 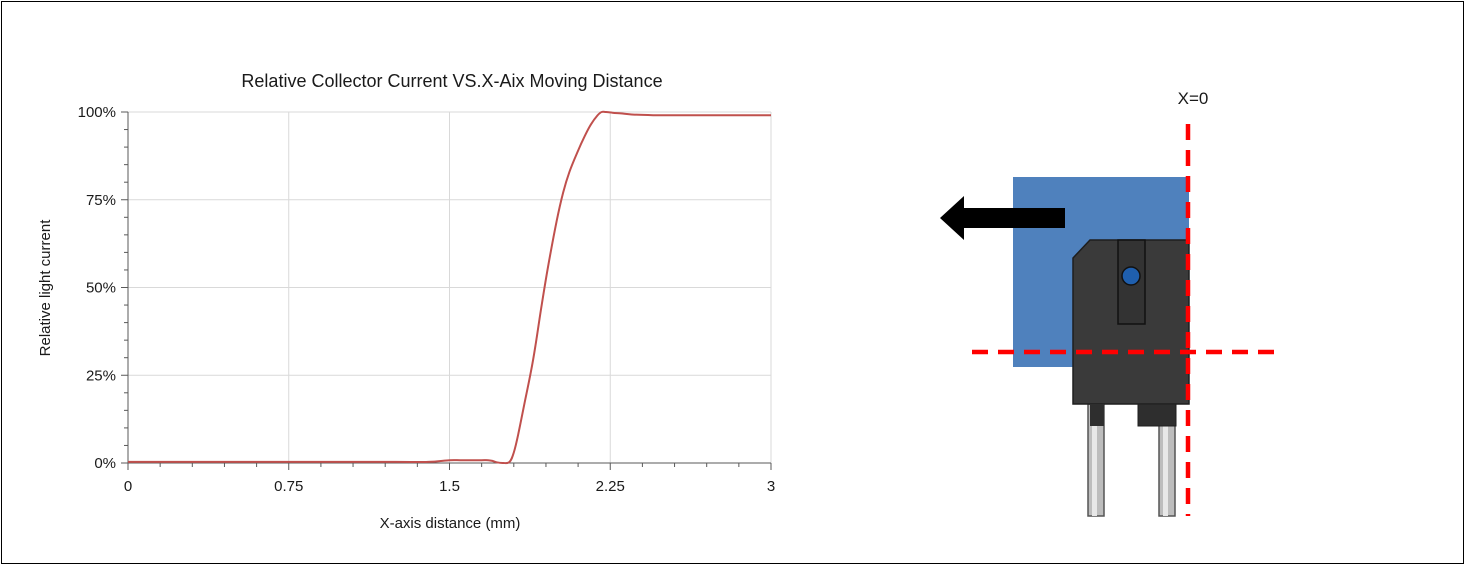 I want to click on x-tick-label: 0, so click(x=128, y=486).